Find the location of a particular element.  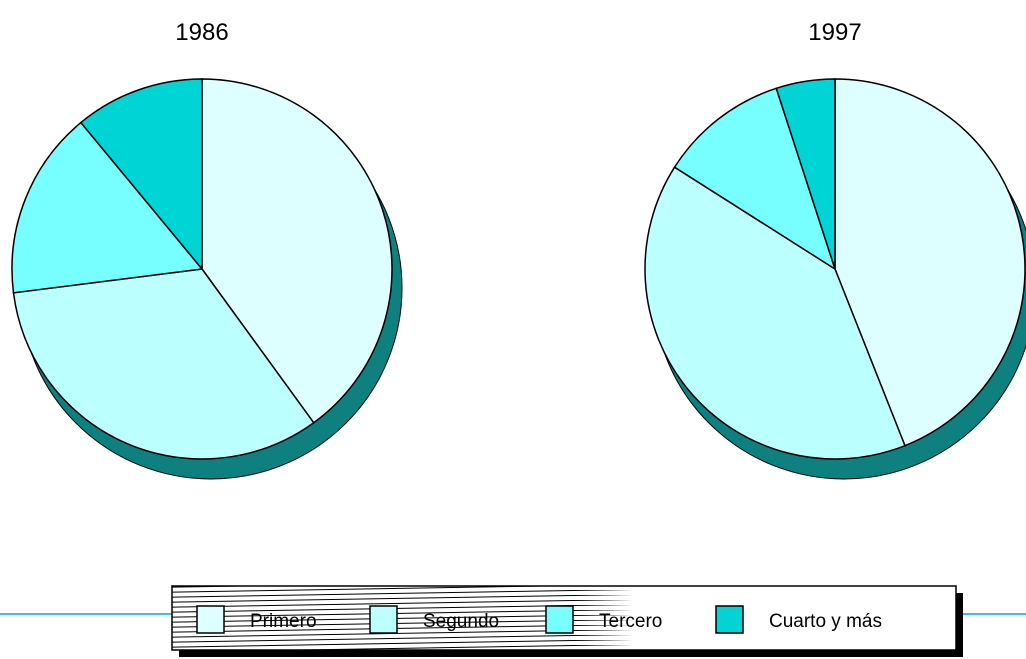

pie-title-1986: 1986 is located at coordinates (201, 32).